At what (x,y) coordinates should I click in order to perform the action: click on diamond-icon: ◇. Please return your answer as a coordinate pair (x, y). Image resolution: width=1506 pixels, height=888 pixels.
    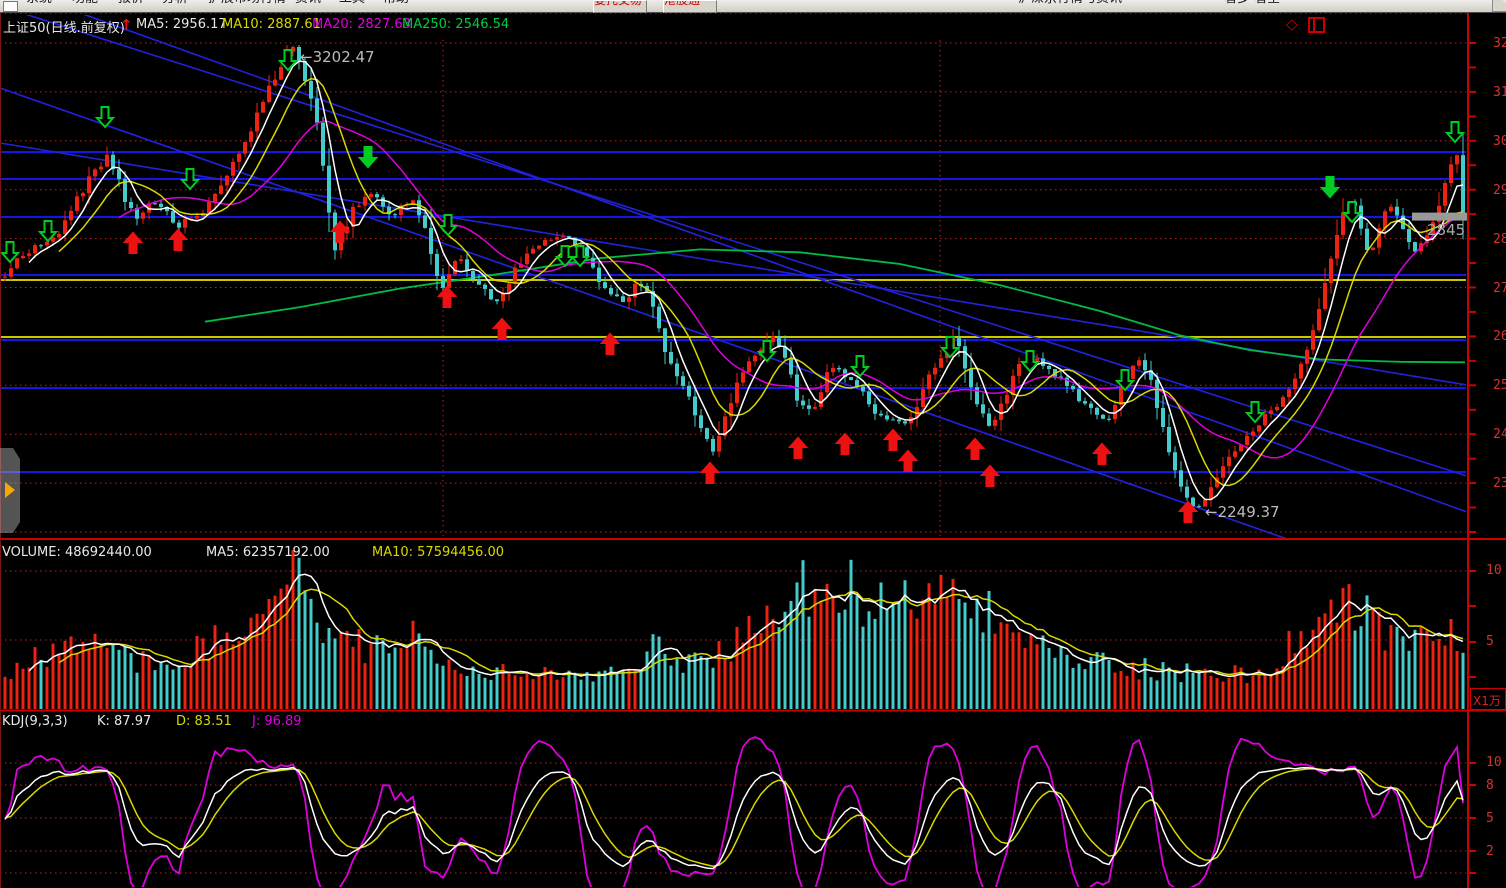
    Looking at the image, I should click on (1292, 24).